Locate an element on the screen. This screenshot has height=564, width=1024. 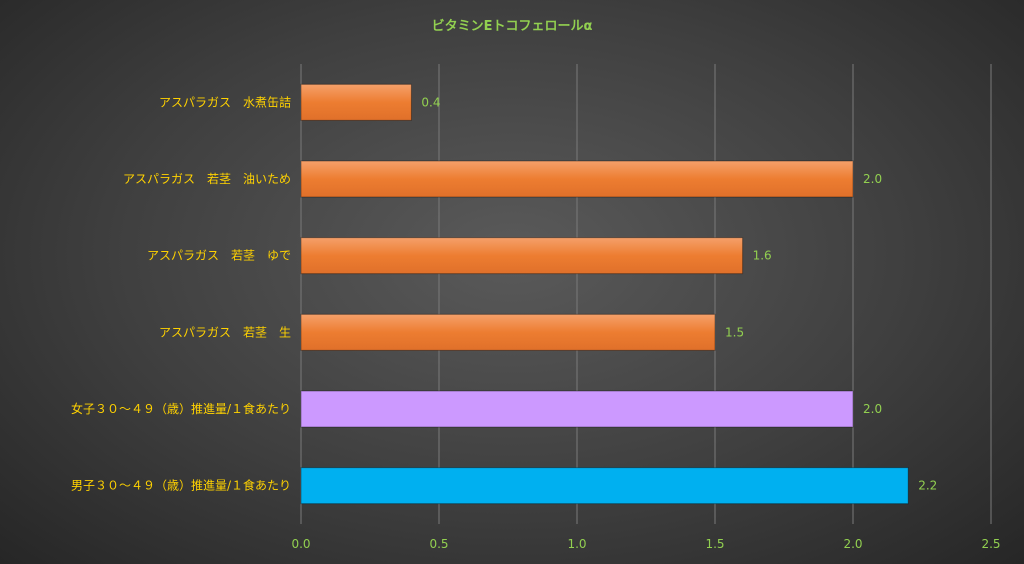
data-label: 0.4 is located at coordinates (430, 102).